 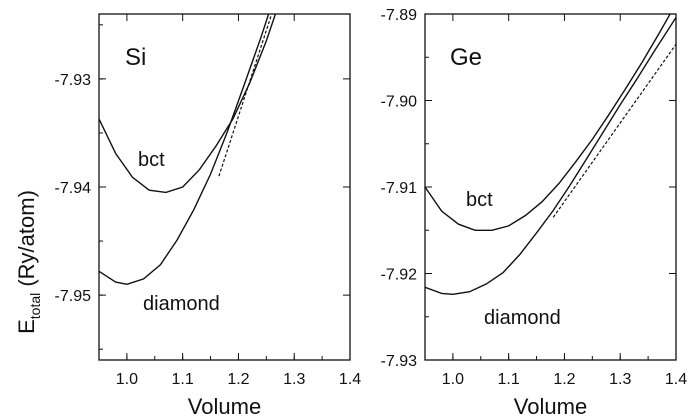 I want to click on si-x-tick-label: 1.2, so click(x=238, y=379).